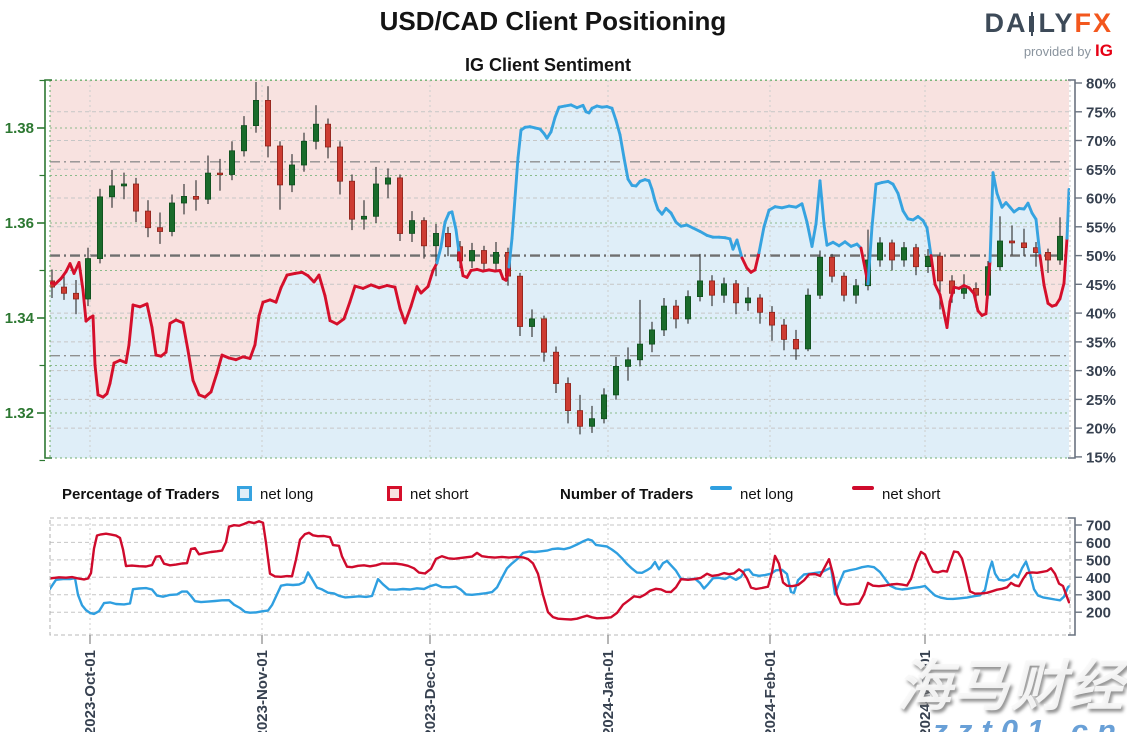 This screenshot has height=732, width=1127. What do you see at coordinates (1056, 23) in the screenshot?
I see `logo-text-ly: LY` at bounding box center [1056, 23].